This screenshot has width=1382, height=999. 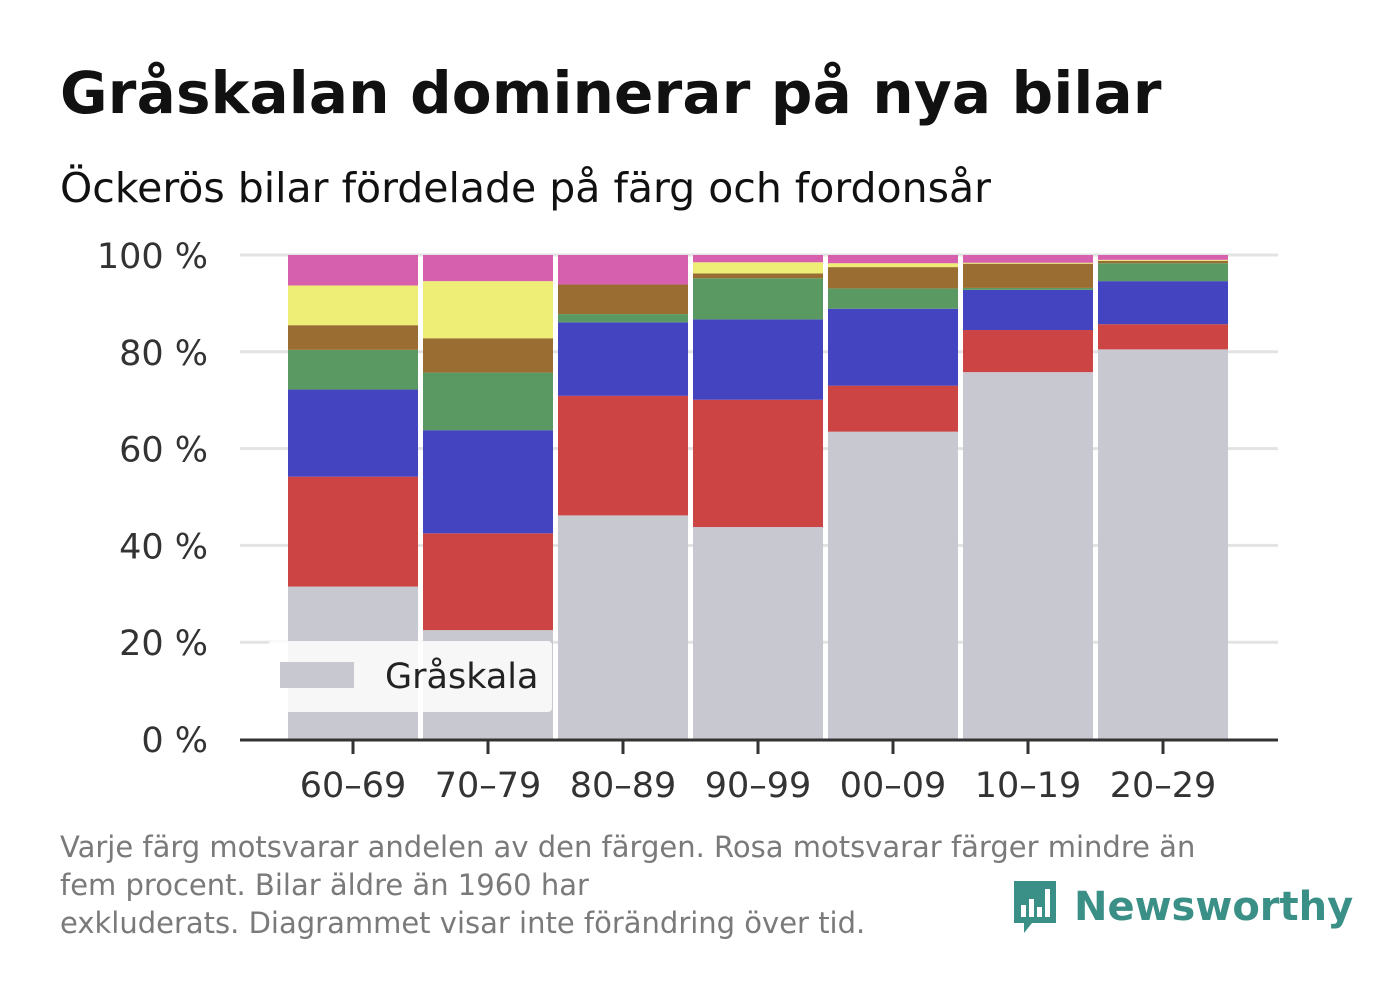 I want to click on y-tick-label: 40 %, so click(x=163, y=547).